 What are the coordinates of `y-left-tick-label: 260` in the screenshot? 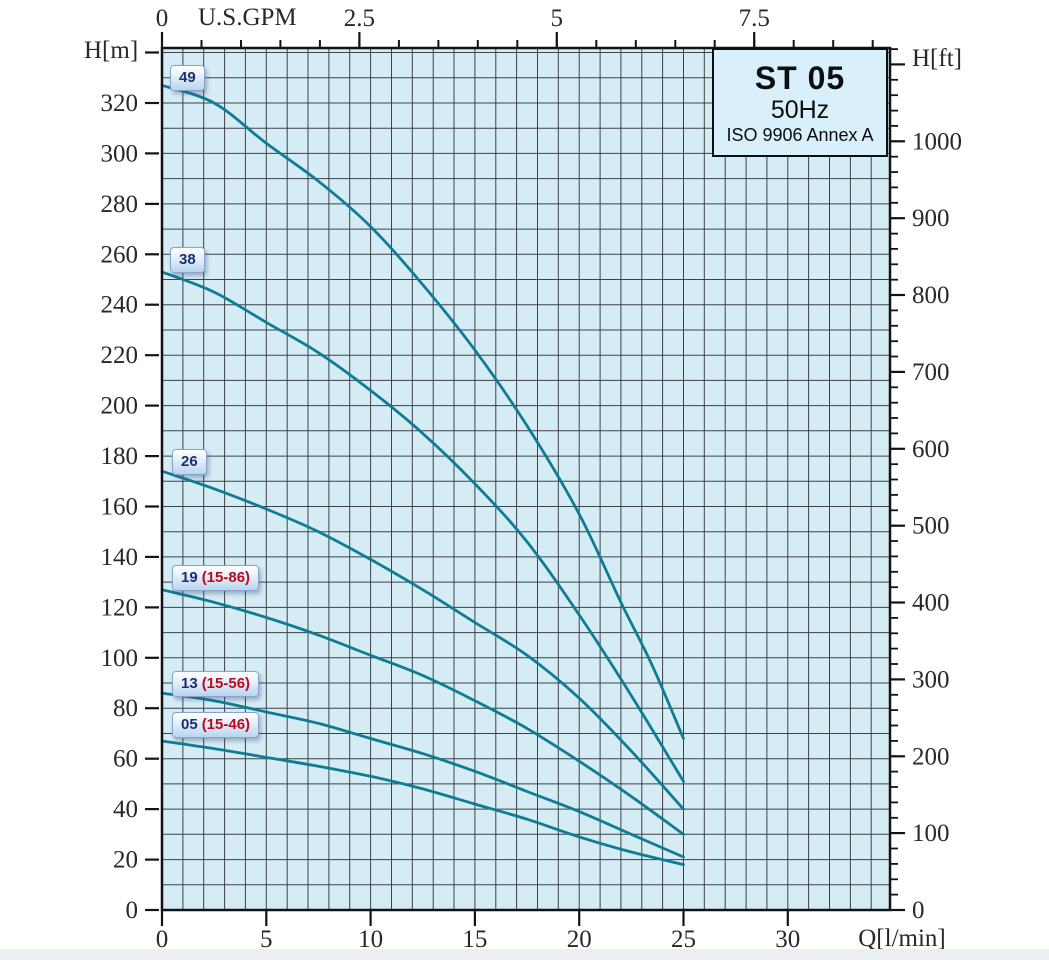 It's located at (120, 254).